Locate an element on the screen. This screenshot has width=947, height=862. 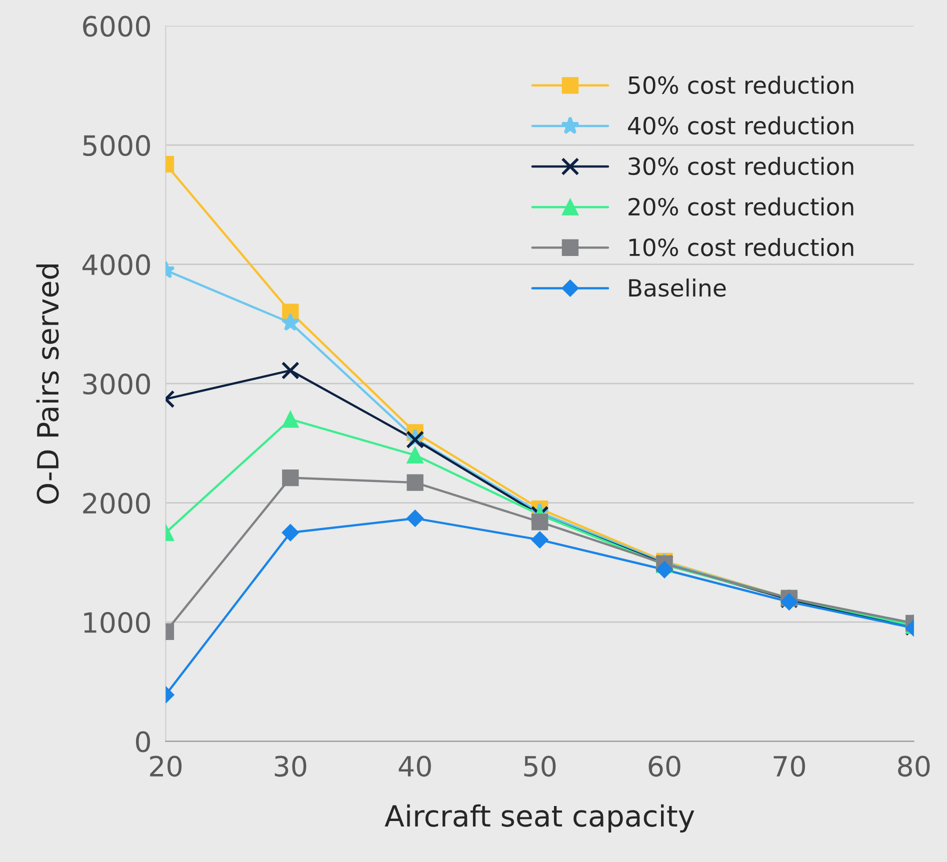
x-tick-label: 40 is located at coordinates (414, 766).